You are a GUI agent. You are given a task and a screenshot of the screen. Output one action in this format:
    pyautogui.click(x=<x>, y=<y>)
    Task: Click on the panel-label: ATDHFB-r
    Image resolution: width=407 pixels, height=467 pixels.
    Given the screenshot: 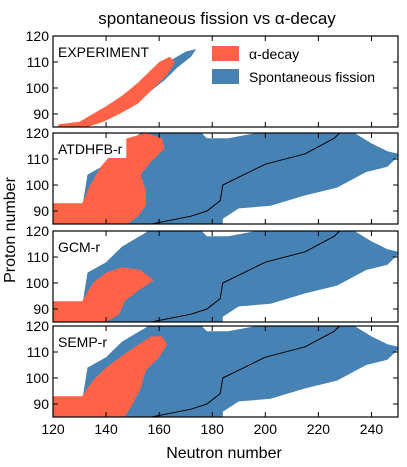 What is the action you would take?
    pyautogui.click(x=90, y=149)
    